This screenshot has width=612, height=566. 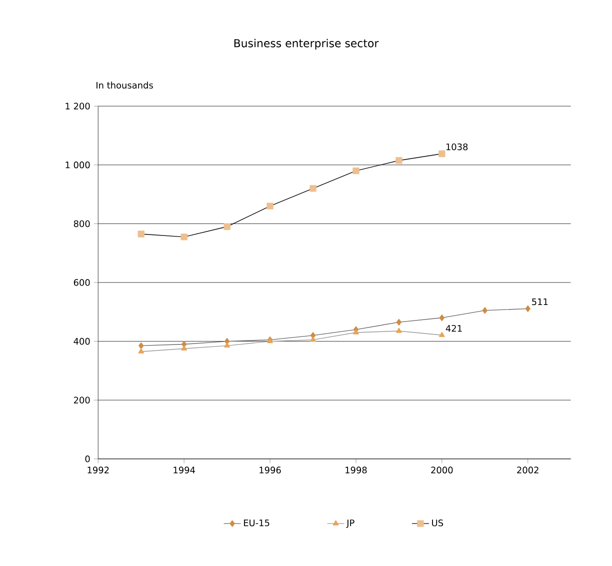 I want to click on y-tick-label: 1 200, so click(x=78, y=106).